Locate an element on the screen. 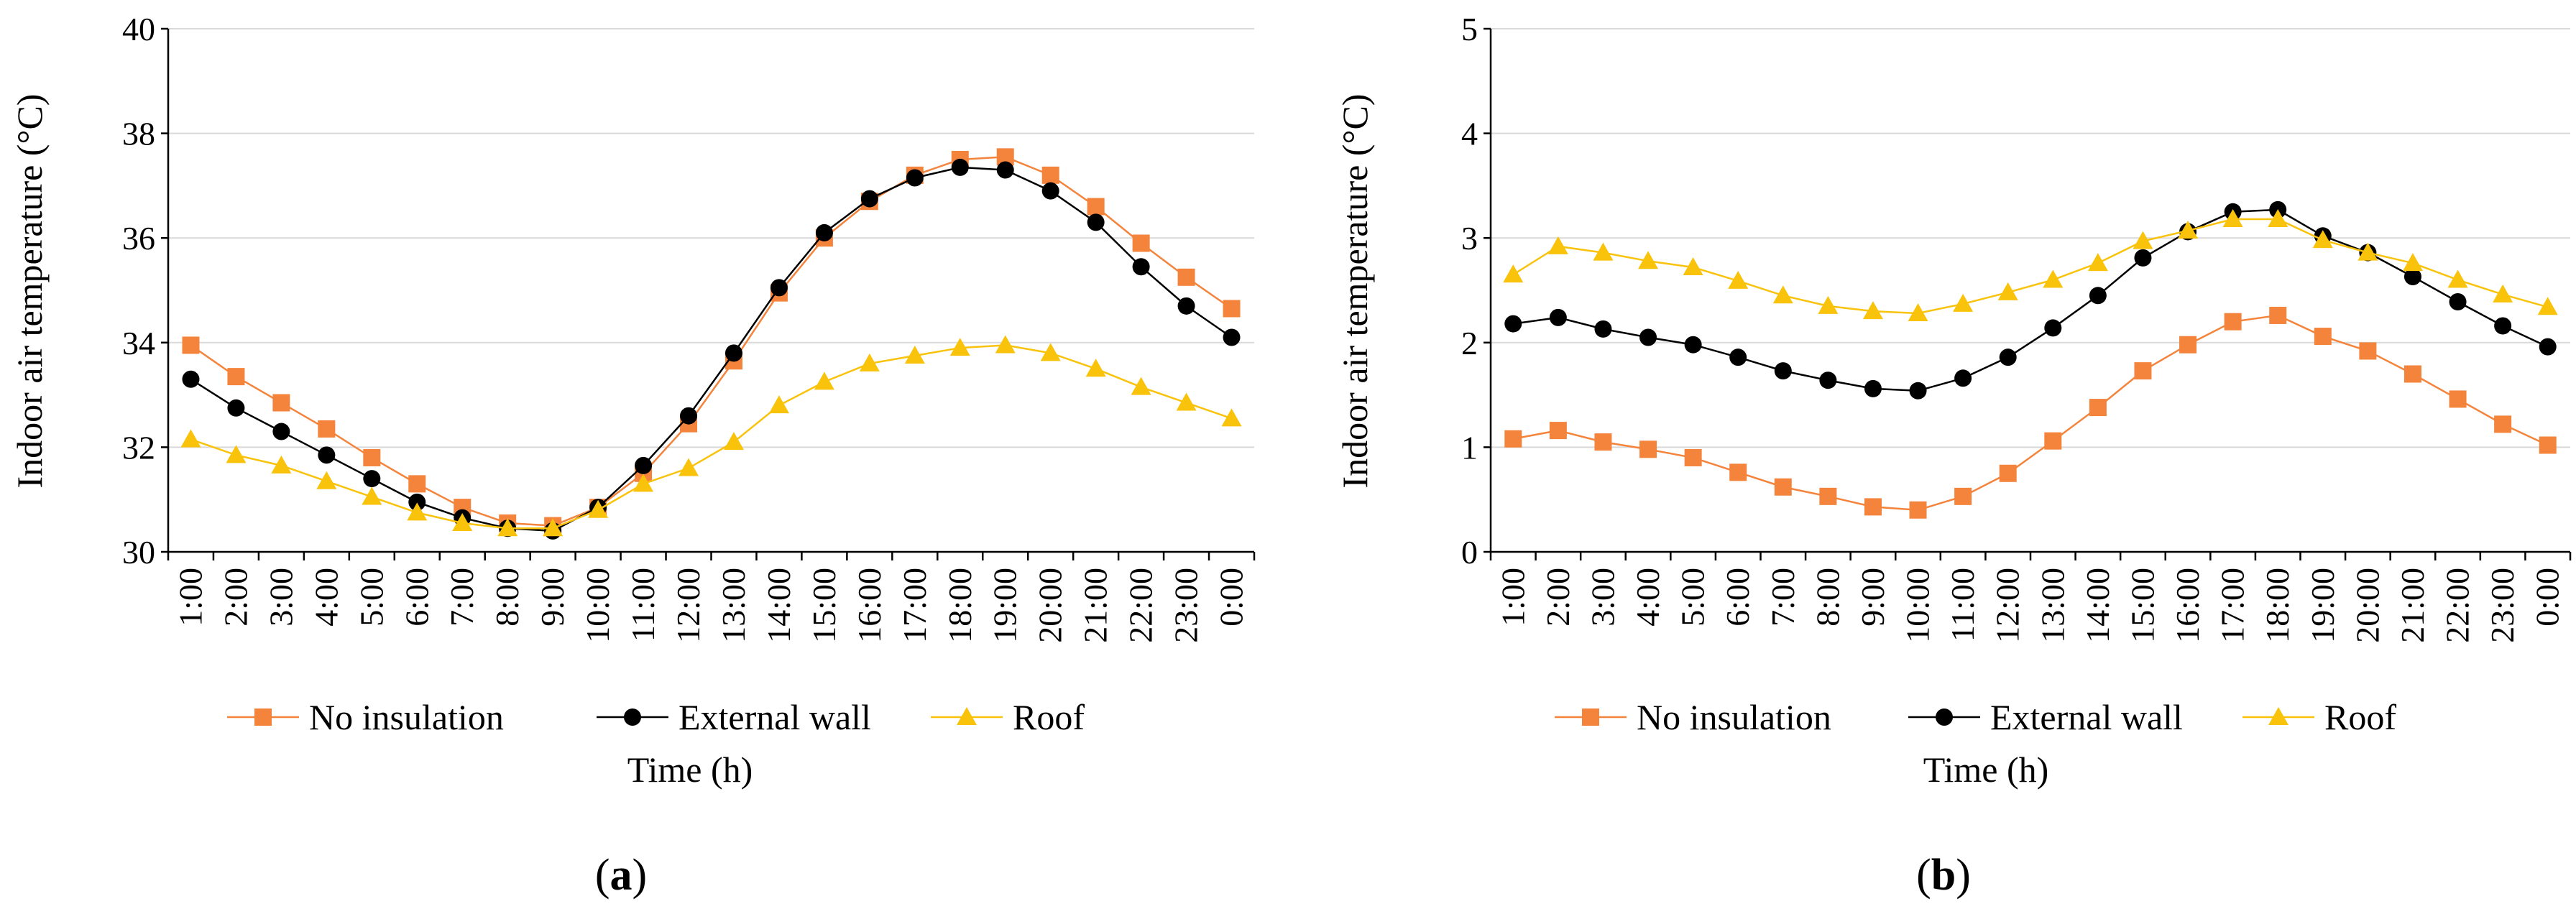  x-tick-label: 6:00 is located at coordinates (1737, 597).